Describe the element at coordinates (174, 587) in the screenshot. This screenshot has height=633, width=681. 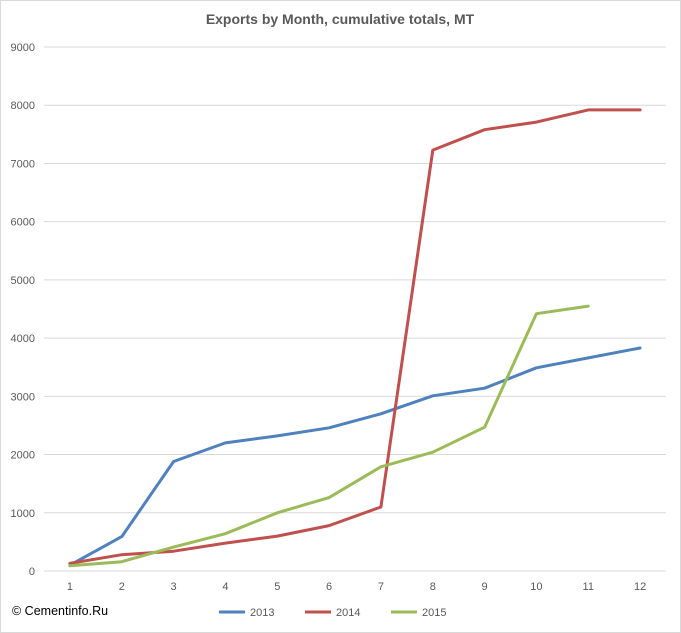
I see `x-tick-label: 3` at that location.